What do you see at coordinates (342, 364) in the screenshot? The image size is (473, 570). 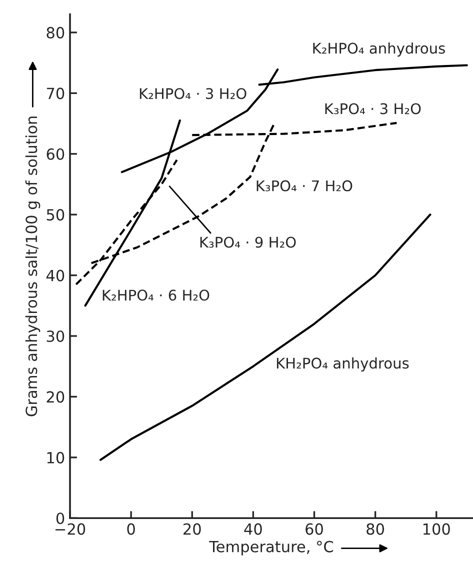 I see `series-label: KH₂PO₄ anhydrous` at bounding box center [342, 364].